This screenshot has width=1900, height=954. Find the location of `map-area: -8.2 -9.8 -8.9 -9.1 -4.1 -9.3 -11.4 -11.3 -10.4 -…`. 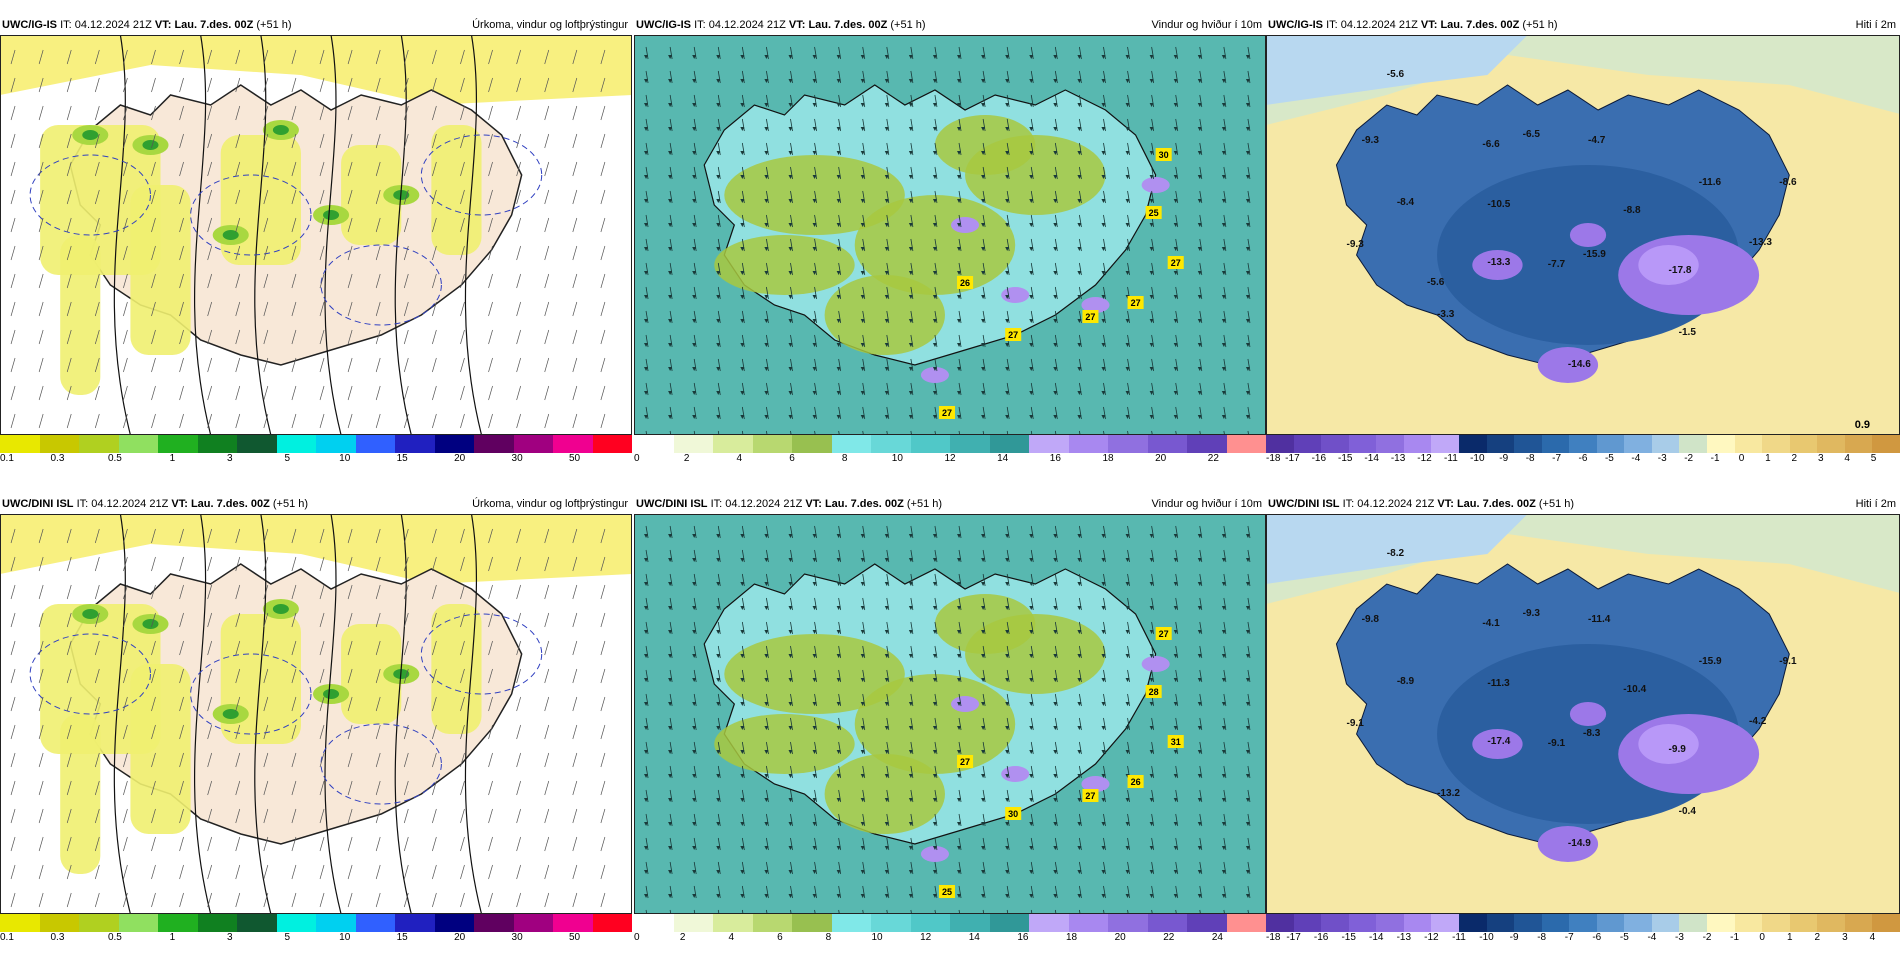

map-area: -8.2 -9.8 -8.9 -9.1 -4.1 -9.3 -11.4 -11.3 -10.4 -… is located at coordinates (1583, 714).